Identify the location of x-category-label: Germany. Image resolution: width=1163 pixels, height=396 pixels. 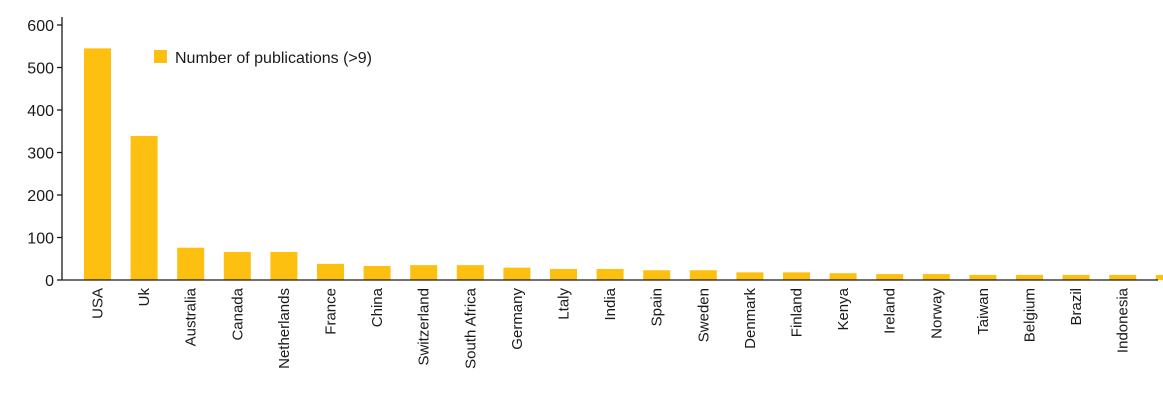
(517, 319).